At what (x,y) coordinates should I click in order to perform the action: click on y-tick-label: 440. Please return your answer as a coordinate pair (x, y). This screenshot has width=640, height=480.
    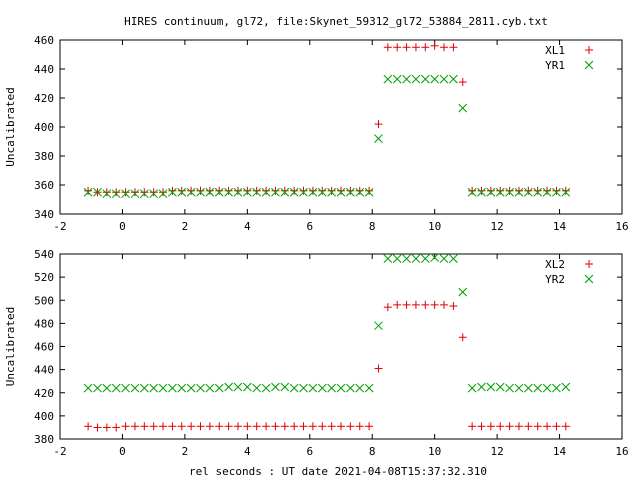
    Looking at the image, I should click on (44, 69).